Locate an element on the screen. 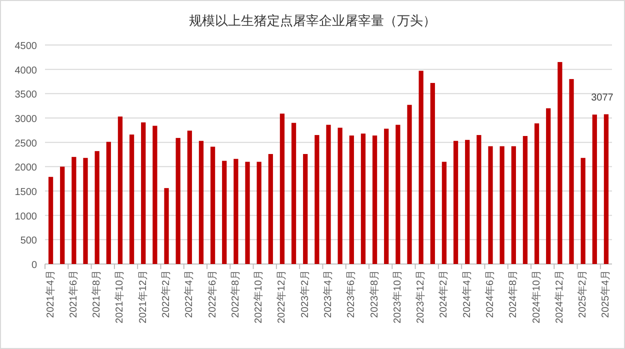  x-tick-label: 2021年6月 is located at coordinates (73, 294).